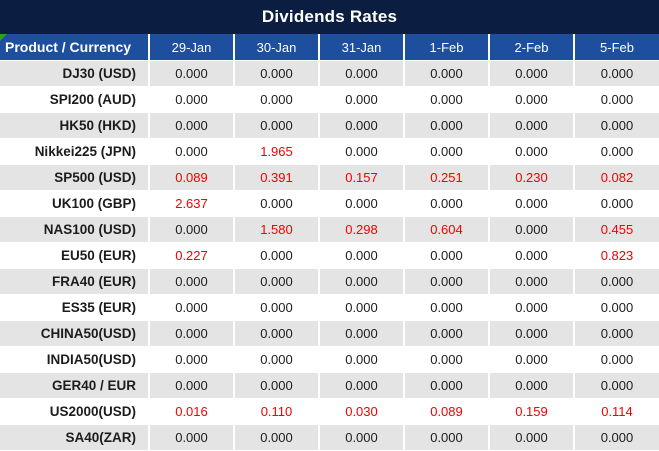  What do you see at coordinates (75, 308) in the screenshot?
I see `product-cell: ES35 (EUR)` at bounding box center [75, 308].